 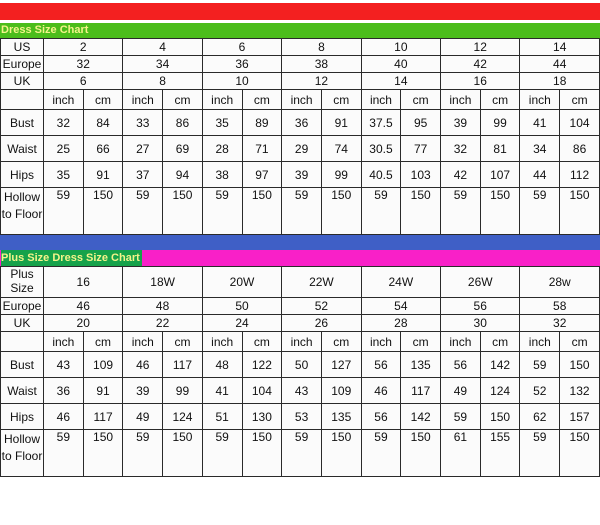 I want to click on measure-cell: 97, so click(x=262, y=174).